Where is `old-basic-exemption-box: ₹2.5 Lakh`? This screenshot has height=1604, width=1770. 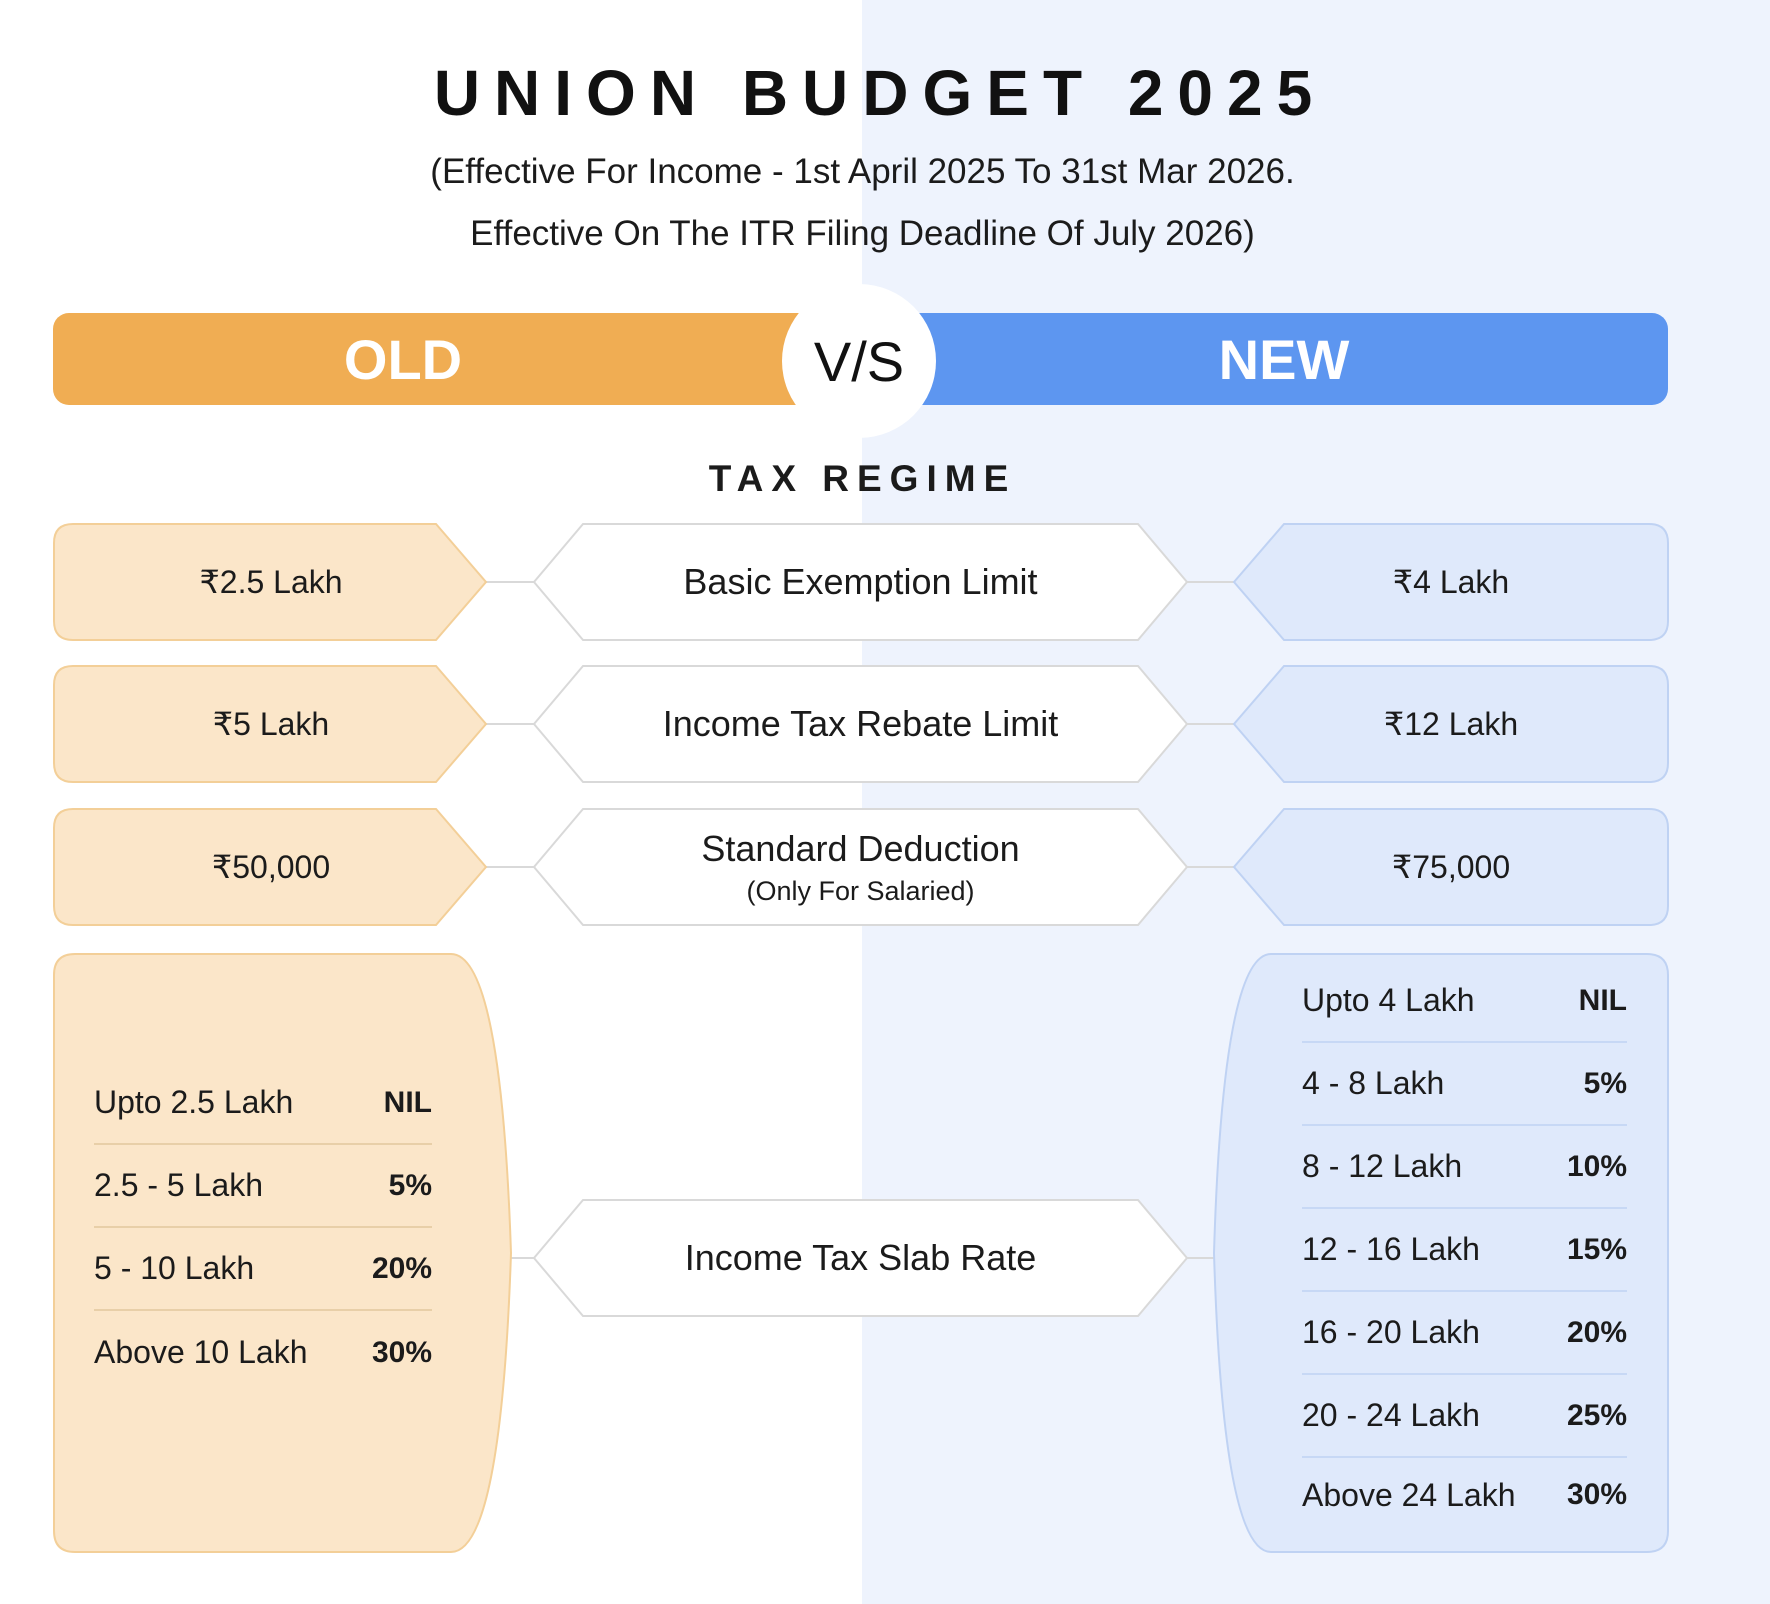 old-basic-exemption-box: ₹2.5 Lakh is located at coordinates (271, 582).